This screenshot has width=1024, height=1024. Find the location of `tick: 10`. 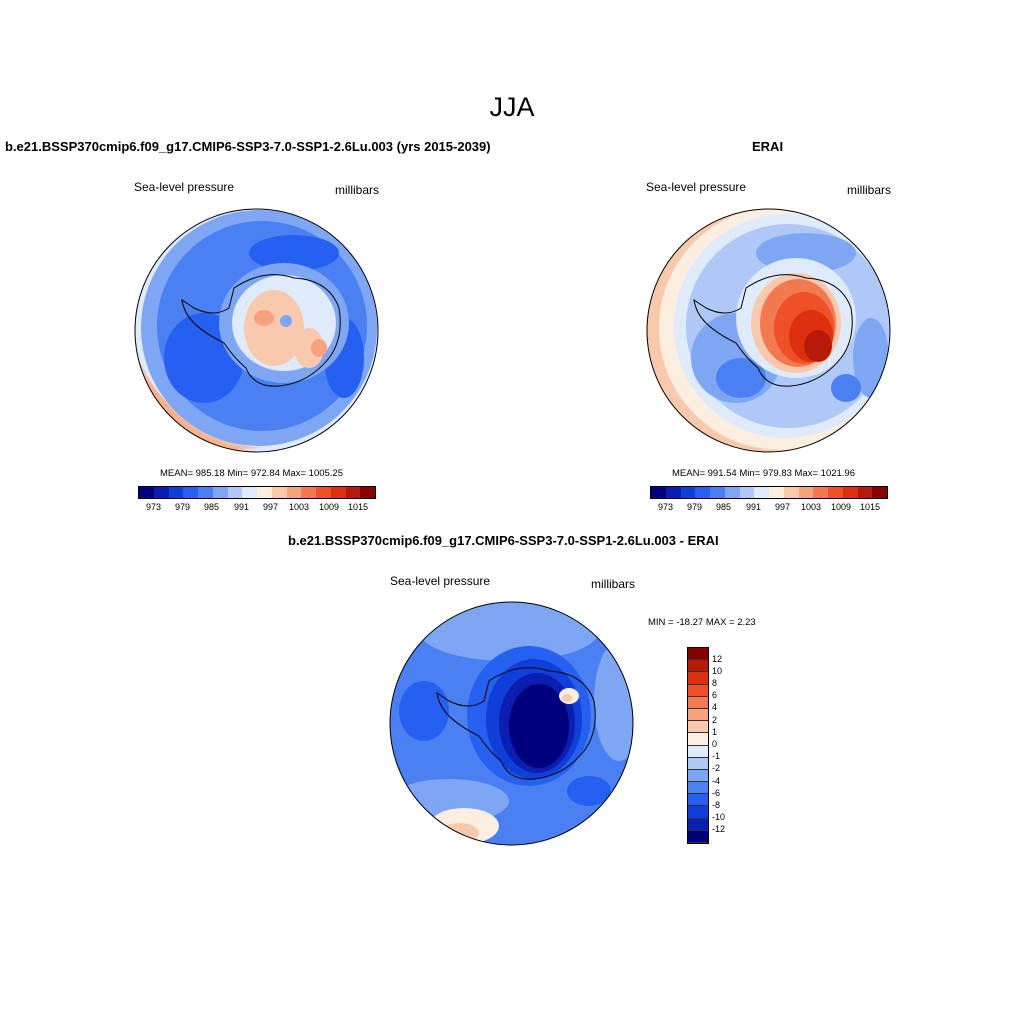

tick: 10 is located at coordinates (717, 671).